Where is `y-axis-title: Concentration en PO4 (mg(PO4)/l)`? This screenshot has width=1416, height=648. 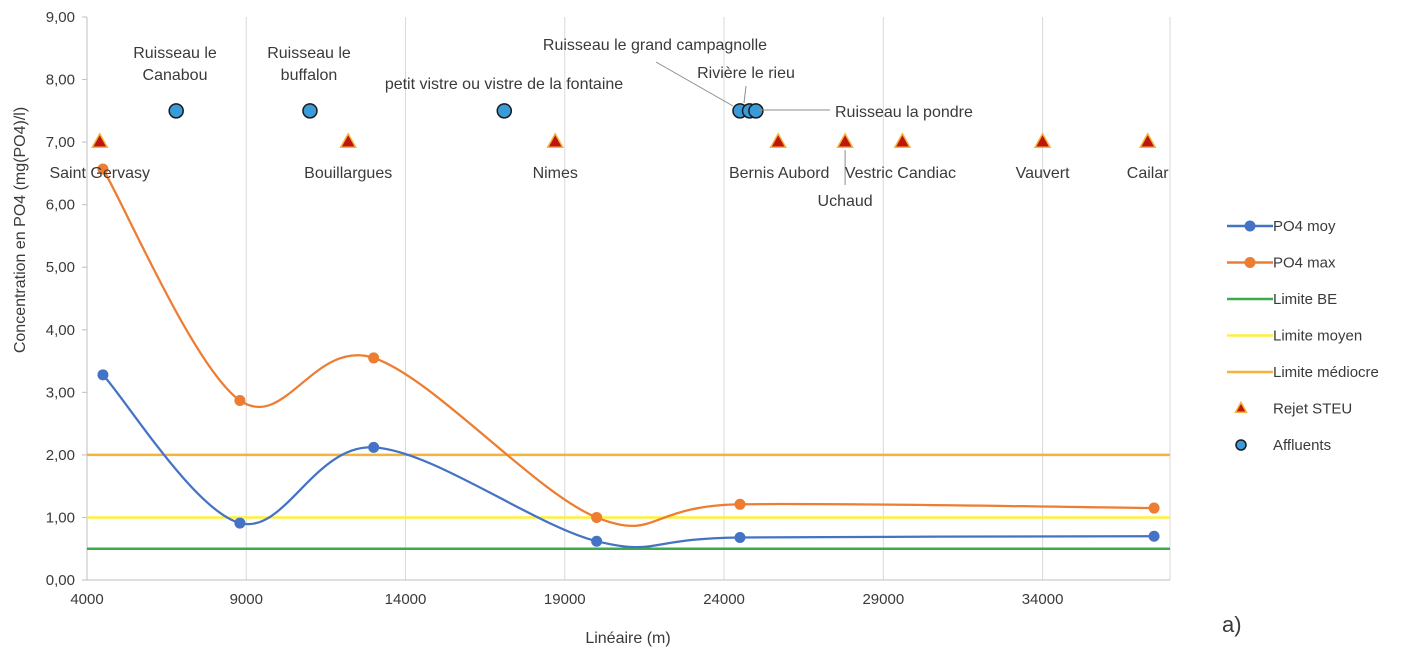
y-axis-title: Concentration en PO4 (mg(PO4)/l) is located at coordinates (20, 230).